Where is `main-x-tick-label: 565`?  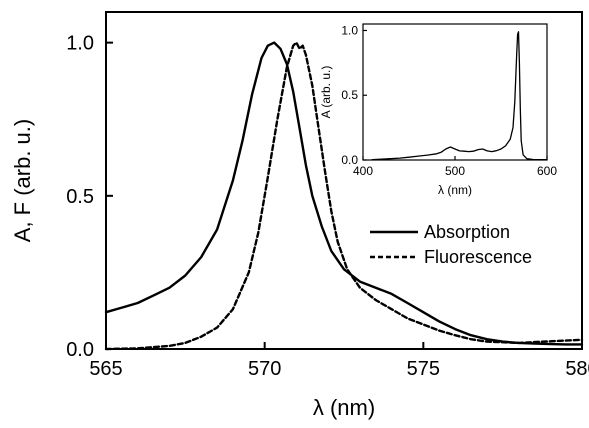
main-x-tick-label: 565 is located at coordinates (105, 369).